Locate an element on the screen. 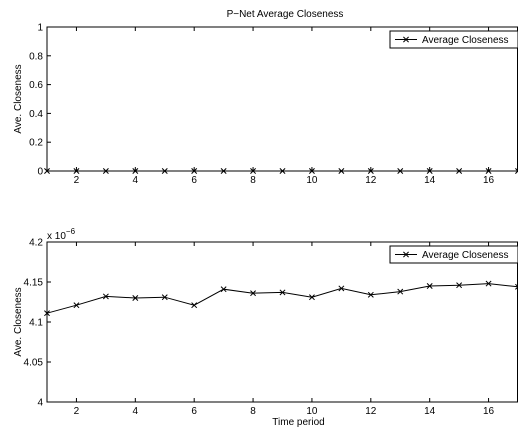 The width and height of the screenshot is (518, 428). y-tick-label: 4.15 is located at coordinates (34, 283).